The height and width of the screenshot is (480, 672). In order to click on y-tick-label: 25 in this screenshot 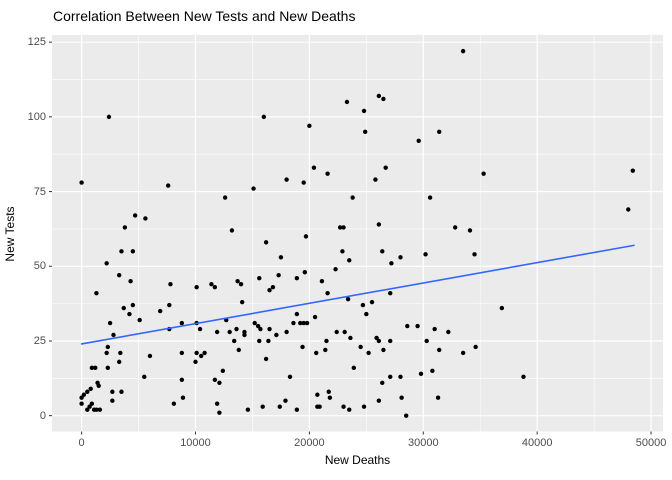, I will do `click(39, 340)`.